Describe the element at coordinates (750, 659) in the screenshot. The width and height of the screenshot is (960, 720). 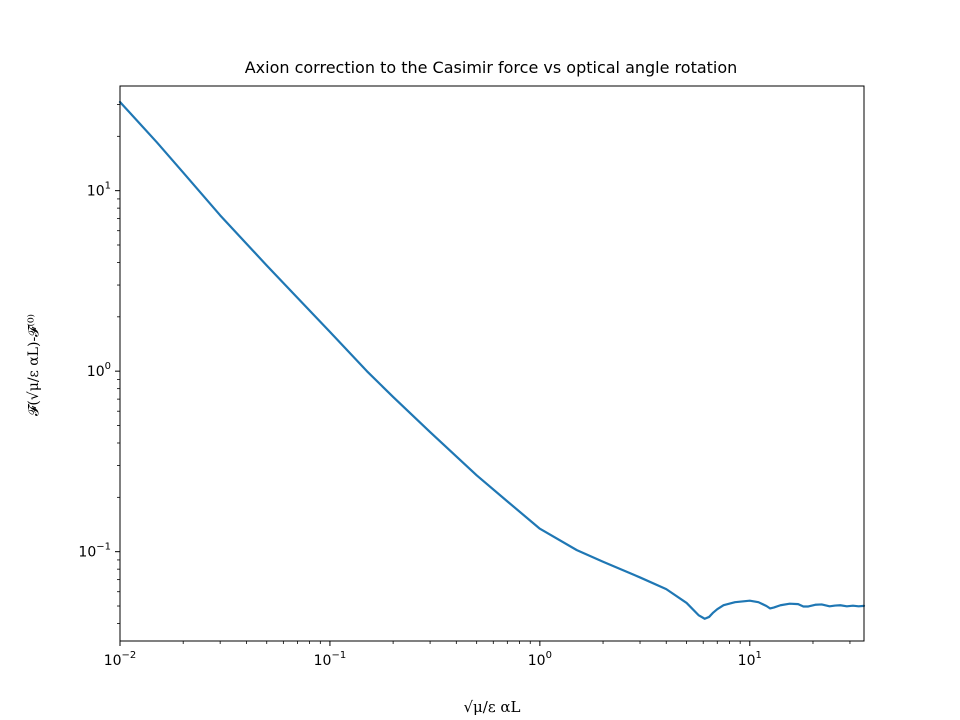
I see `x-tick-label-3: 10¹` at that location.